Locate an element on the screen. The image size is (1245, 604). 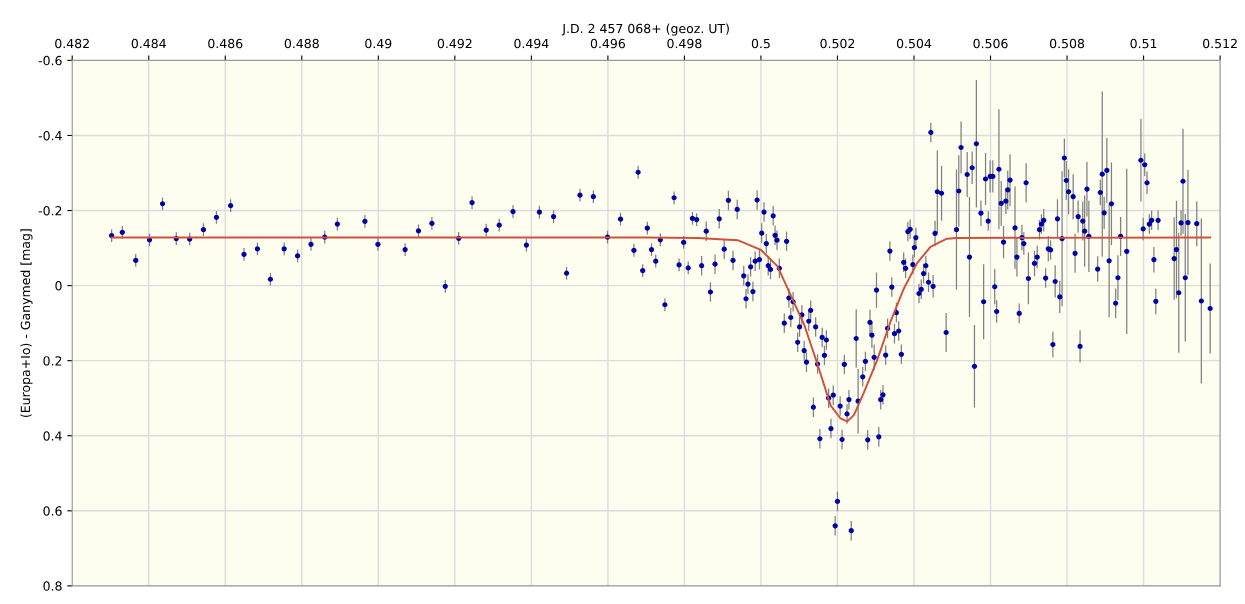
y-tick-label: 0 is located at coordinates (58, 286).